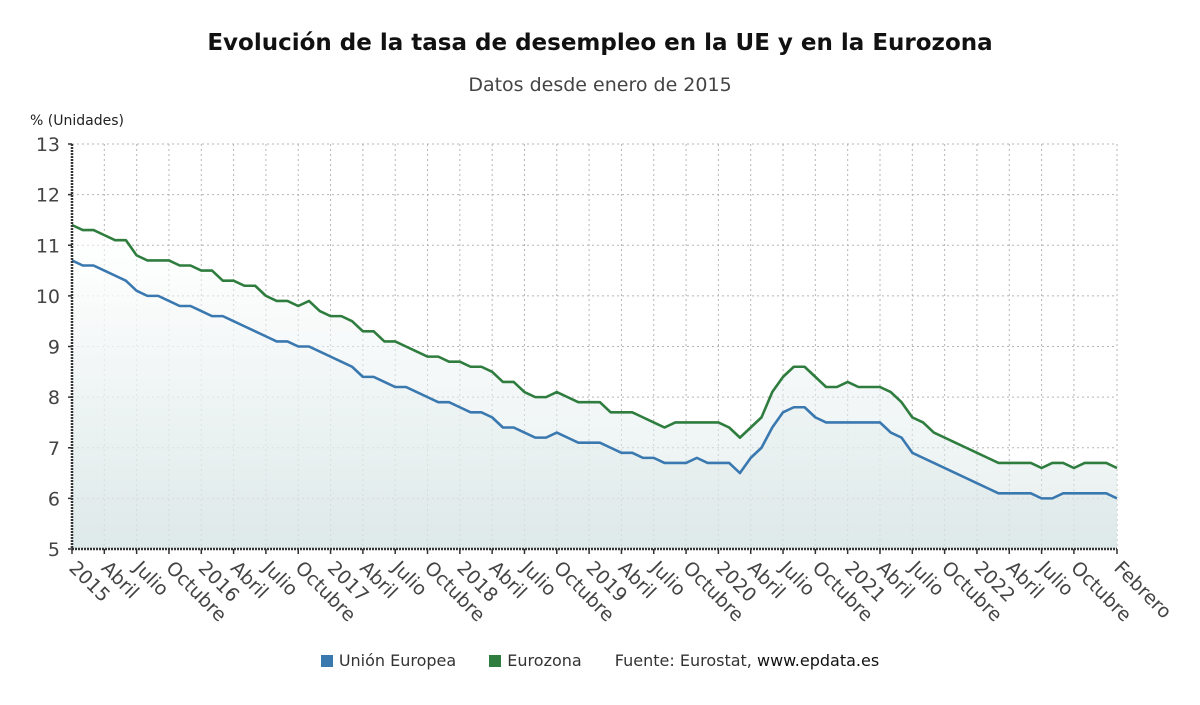  What do you see at coordinates (54, 499) in the screenshot?
I see `y-tick-label: 6` at bounding box center [54, 499].